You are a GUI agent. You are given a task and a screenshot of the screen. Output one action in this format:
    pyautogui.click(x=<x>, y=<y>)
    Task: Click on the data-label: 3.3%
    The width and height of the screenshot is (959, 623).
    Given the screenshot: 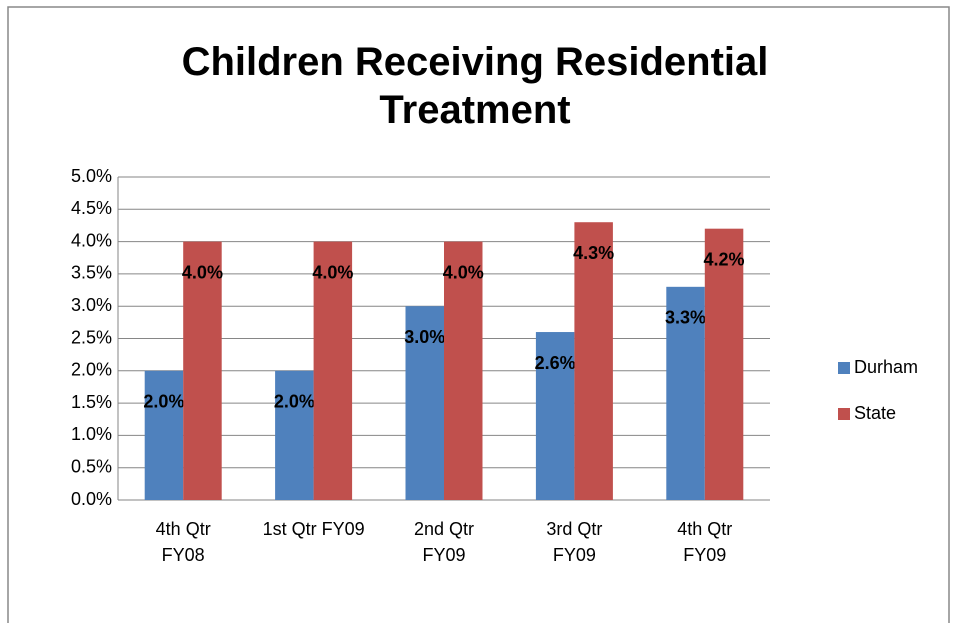 What is the action you would take?
    pyautogui.click(x=685, y=318)
    